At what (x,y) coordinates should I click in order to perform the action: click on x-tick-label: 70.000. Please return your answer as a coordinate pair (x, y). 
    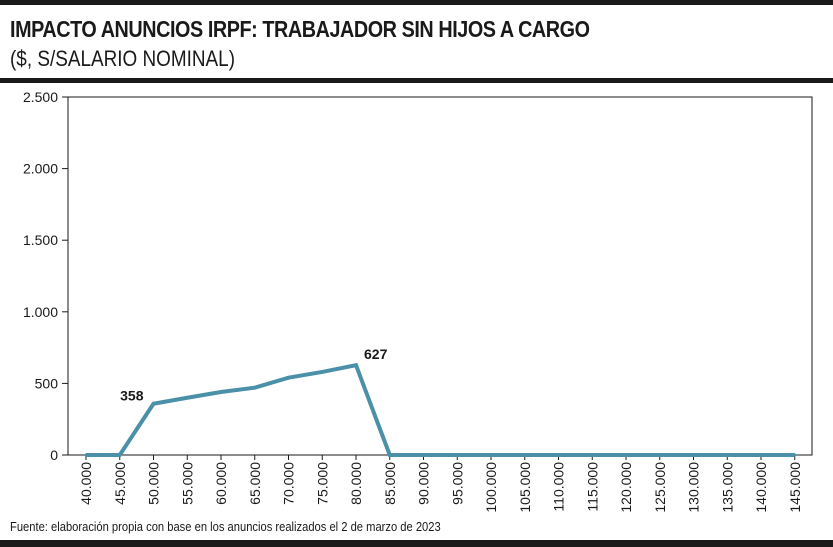
    Looking at the image, I should click on (289, 483).